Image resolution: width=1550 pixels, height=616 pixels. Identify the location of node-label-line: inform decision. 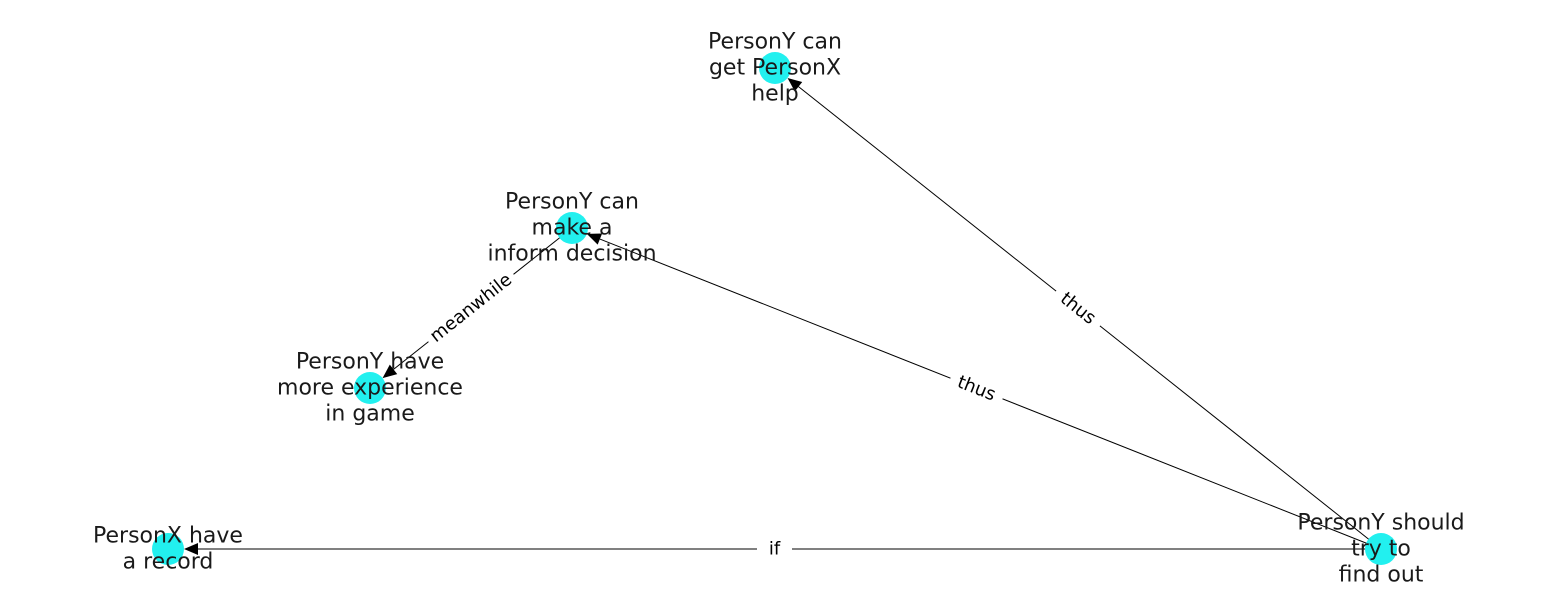
(571, 254).